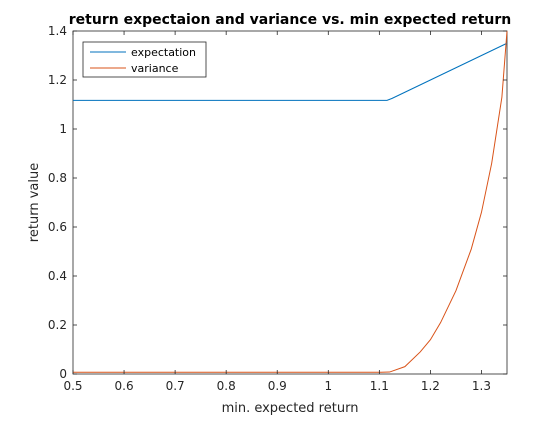 The width and height of the screenshot is (560, 424). Describe the element at coordinates (57, 178) in the screenshot. I see `y-tick-label: 0.8` at that location.